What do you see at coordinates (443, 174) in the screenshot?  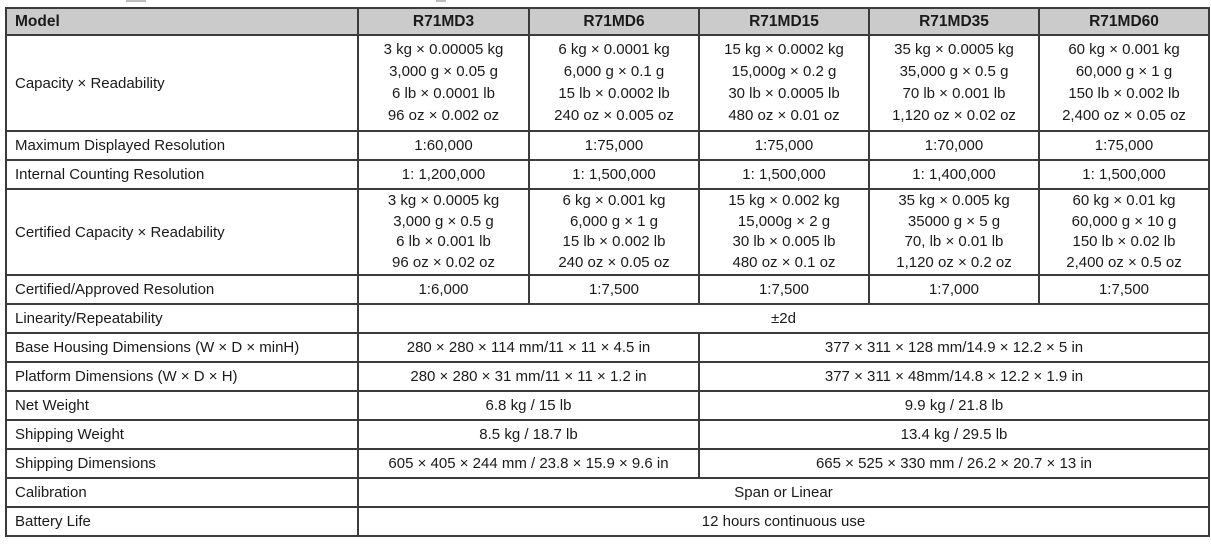 I see `internal-resolution-cell-r71md3: 1: 1,200,000` at bounding box center [443, 174].